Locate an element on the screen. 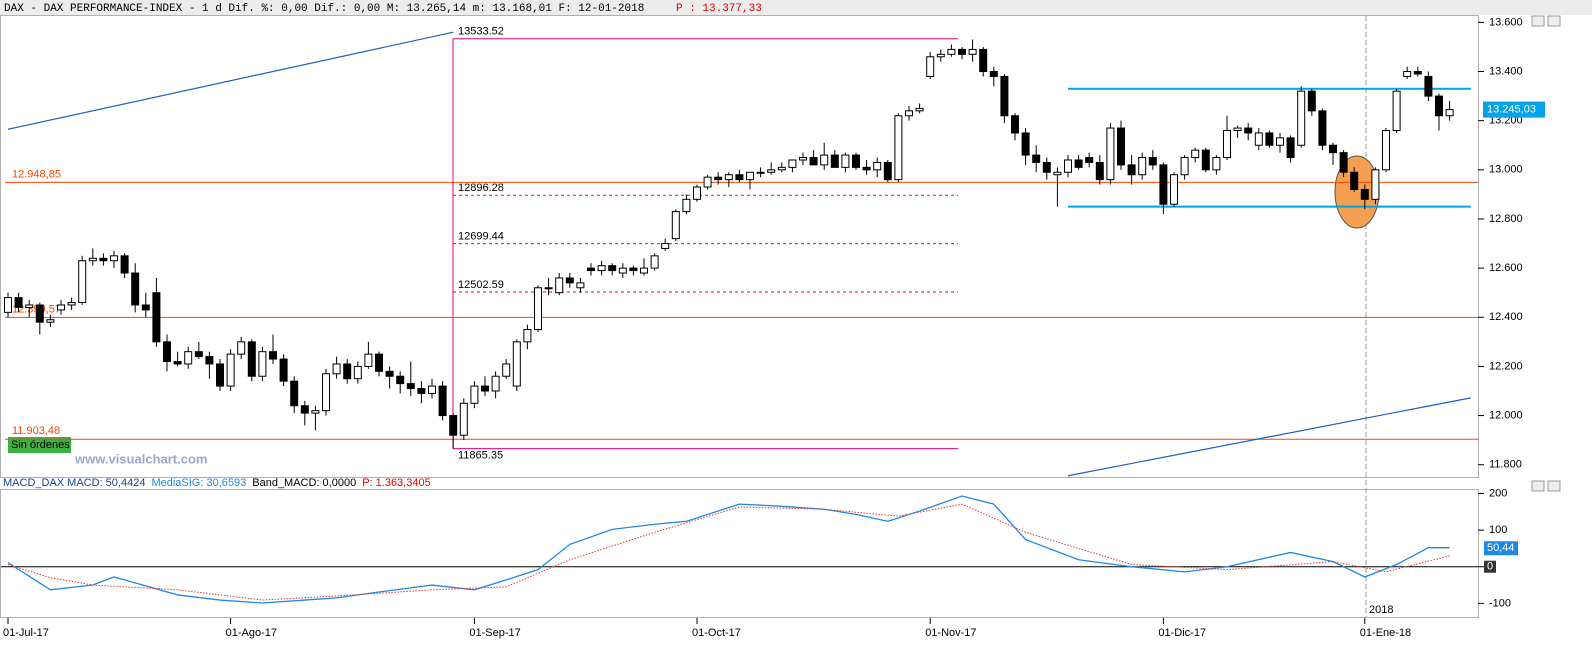 The image size is (1592, 648). macd-y-tick-label: 200 is located at coordinates (1498, 493).